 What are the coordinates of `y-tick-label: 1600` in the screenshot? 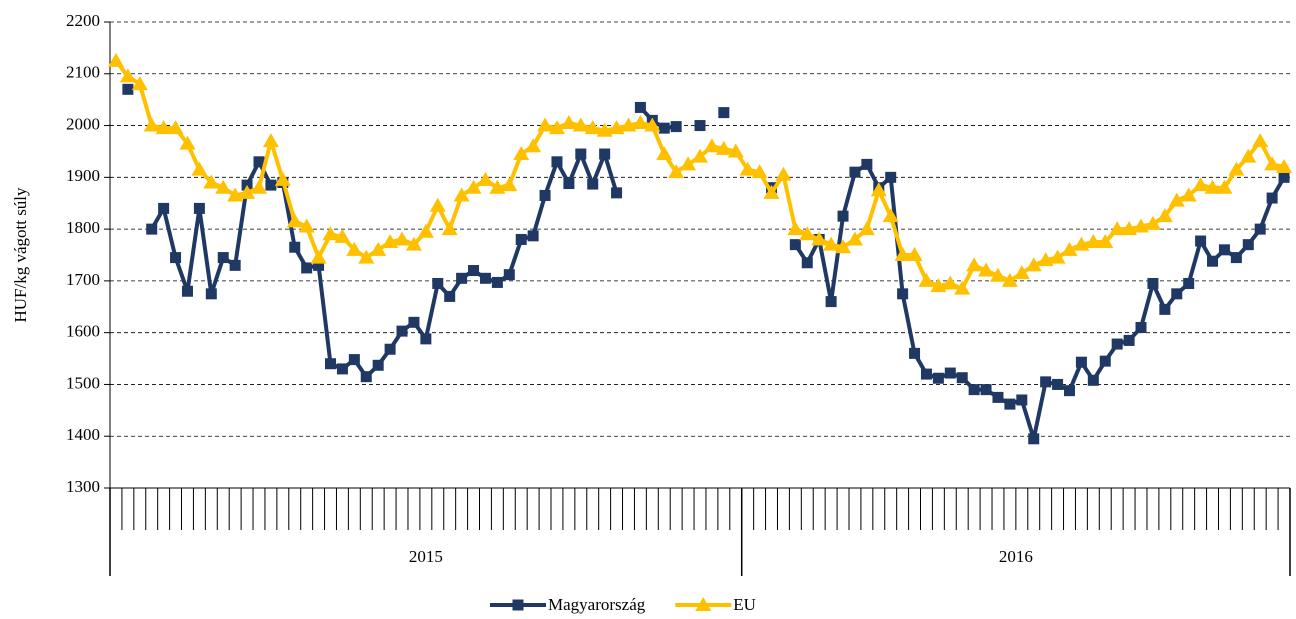 It's located at (83, 331).